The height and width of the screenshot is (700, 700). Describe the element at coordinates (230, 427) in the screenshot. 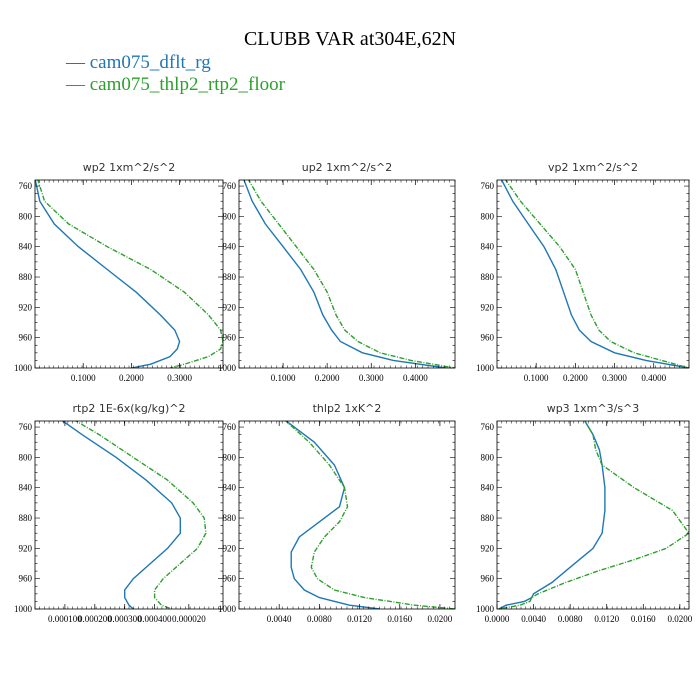

I see `y-tick-label-4-0: 760` at that location.